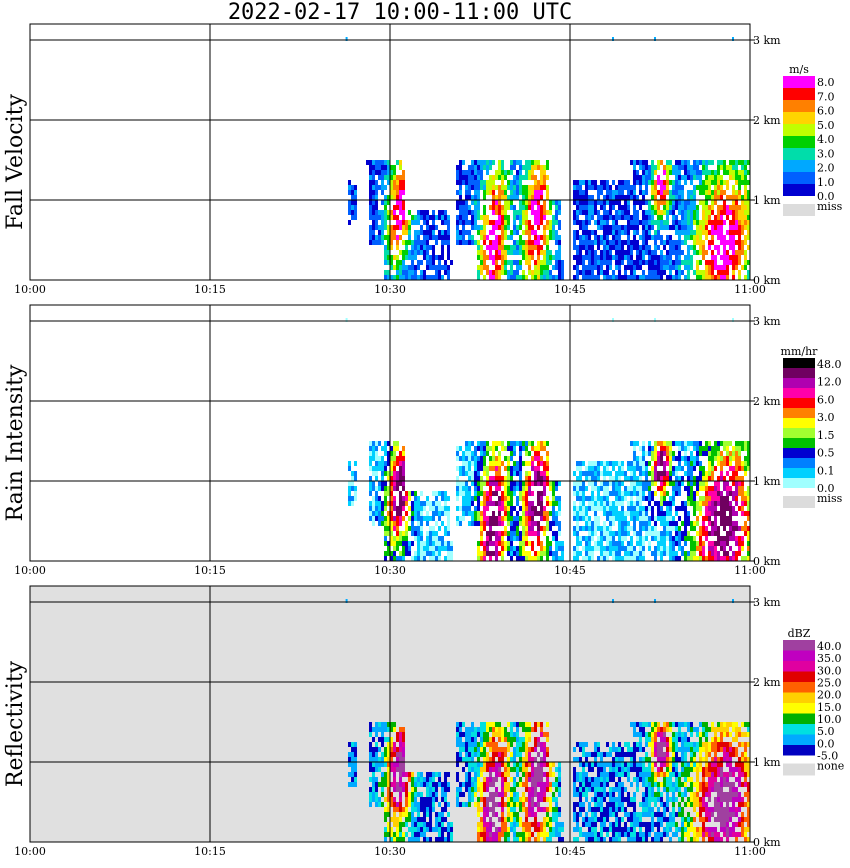 This screenshot has width=850, height=868. Describe the element at coordinates (829, 695) in the screenshot. I see `legend-label: 20.0` at that location.